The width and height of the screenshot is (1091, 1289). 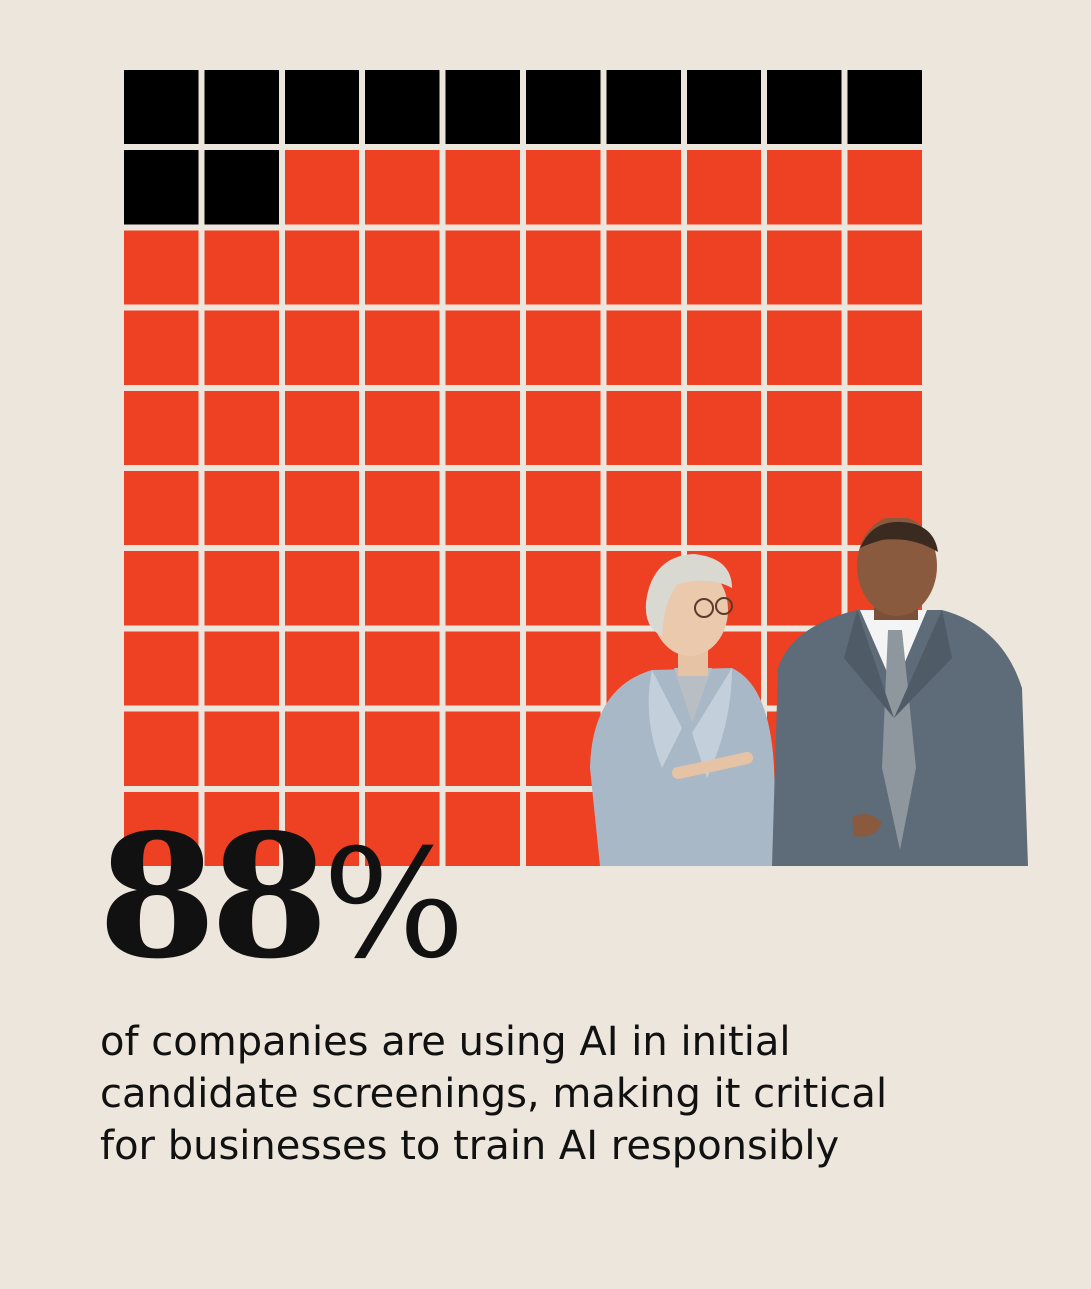 I want to click on stat-number: 88, so click(x=213, y=897).